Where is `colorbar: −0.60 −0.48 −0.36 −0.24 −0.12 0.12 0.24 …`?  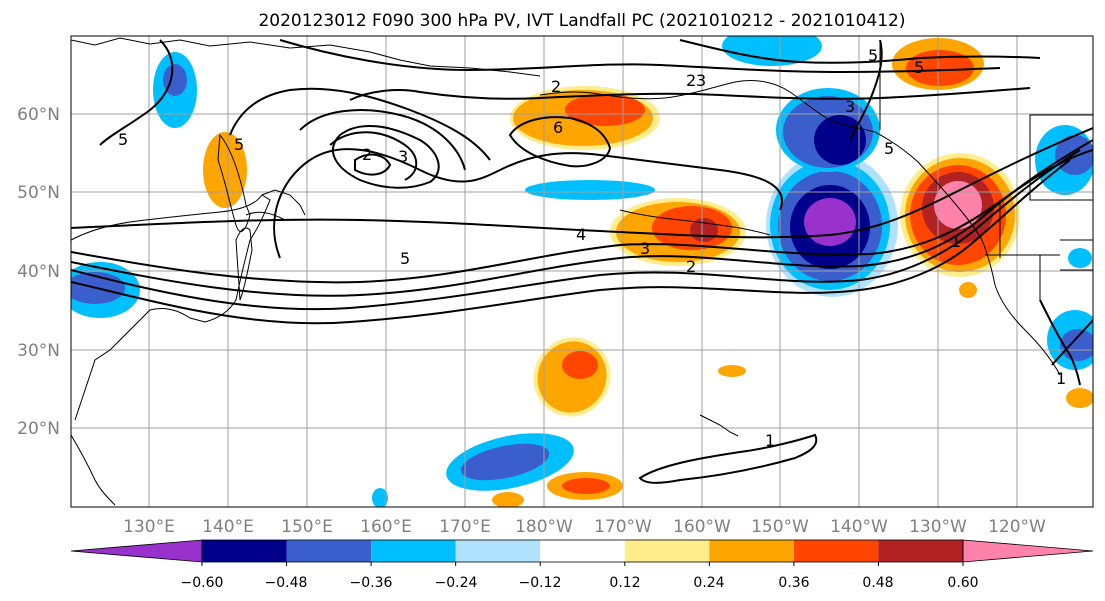 colorbar: −0.60 −0.48 −0.36 −0.24 −0.12 0.12 0.24 … is located at coordinates (582, 565).